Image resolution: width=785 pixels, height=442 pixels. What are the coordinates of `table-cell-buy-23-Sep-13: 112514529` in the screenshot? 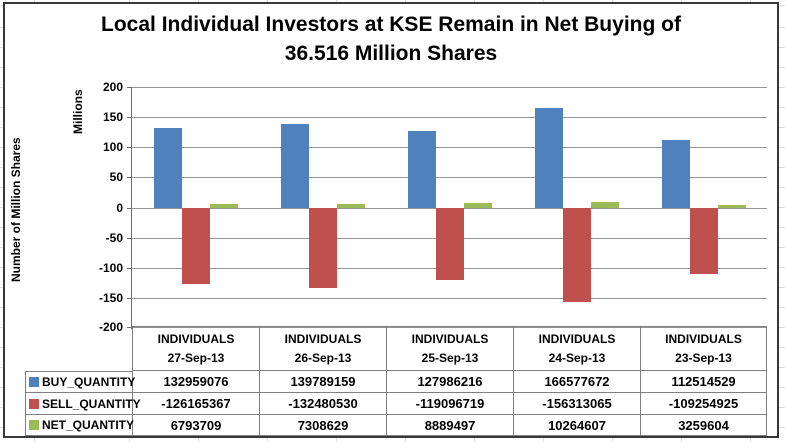 It's located at (703, 382).